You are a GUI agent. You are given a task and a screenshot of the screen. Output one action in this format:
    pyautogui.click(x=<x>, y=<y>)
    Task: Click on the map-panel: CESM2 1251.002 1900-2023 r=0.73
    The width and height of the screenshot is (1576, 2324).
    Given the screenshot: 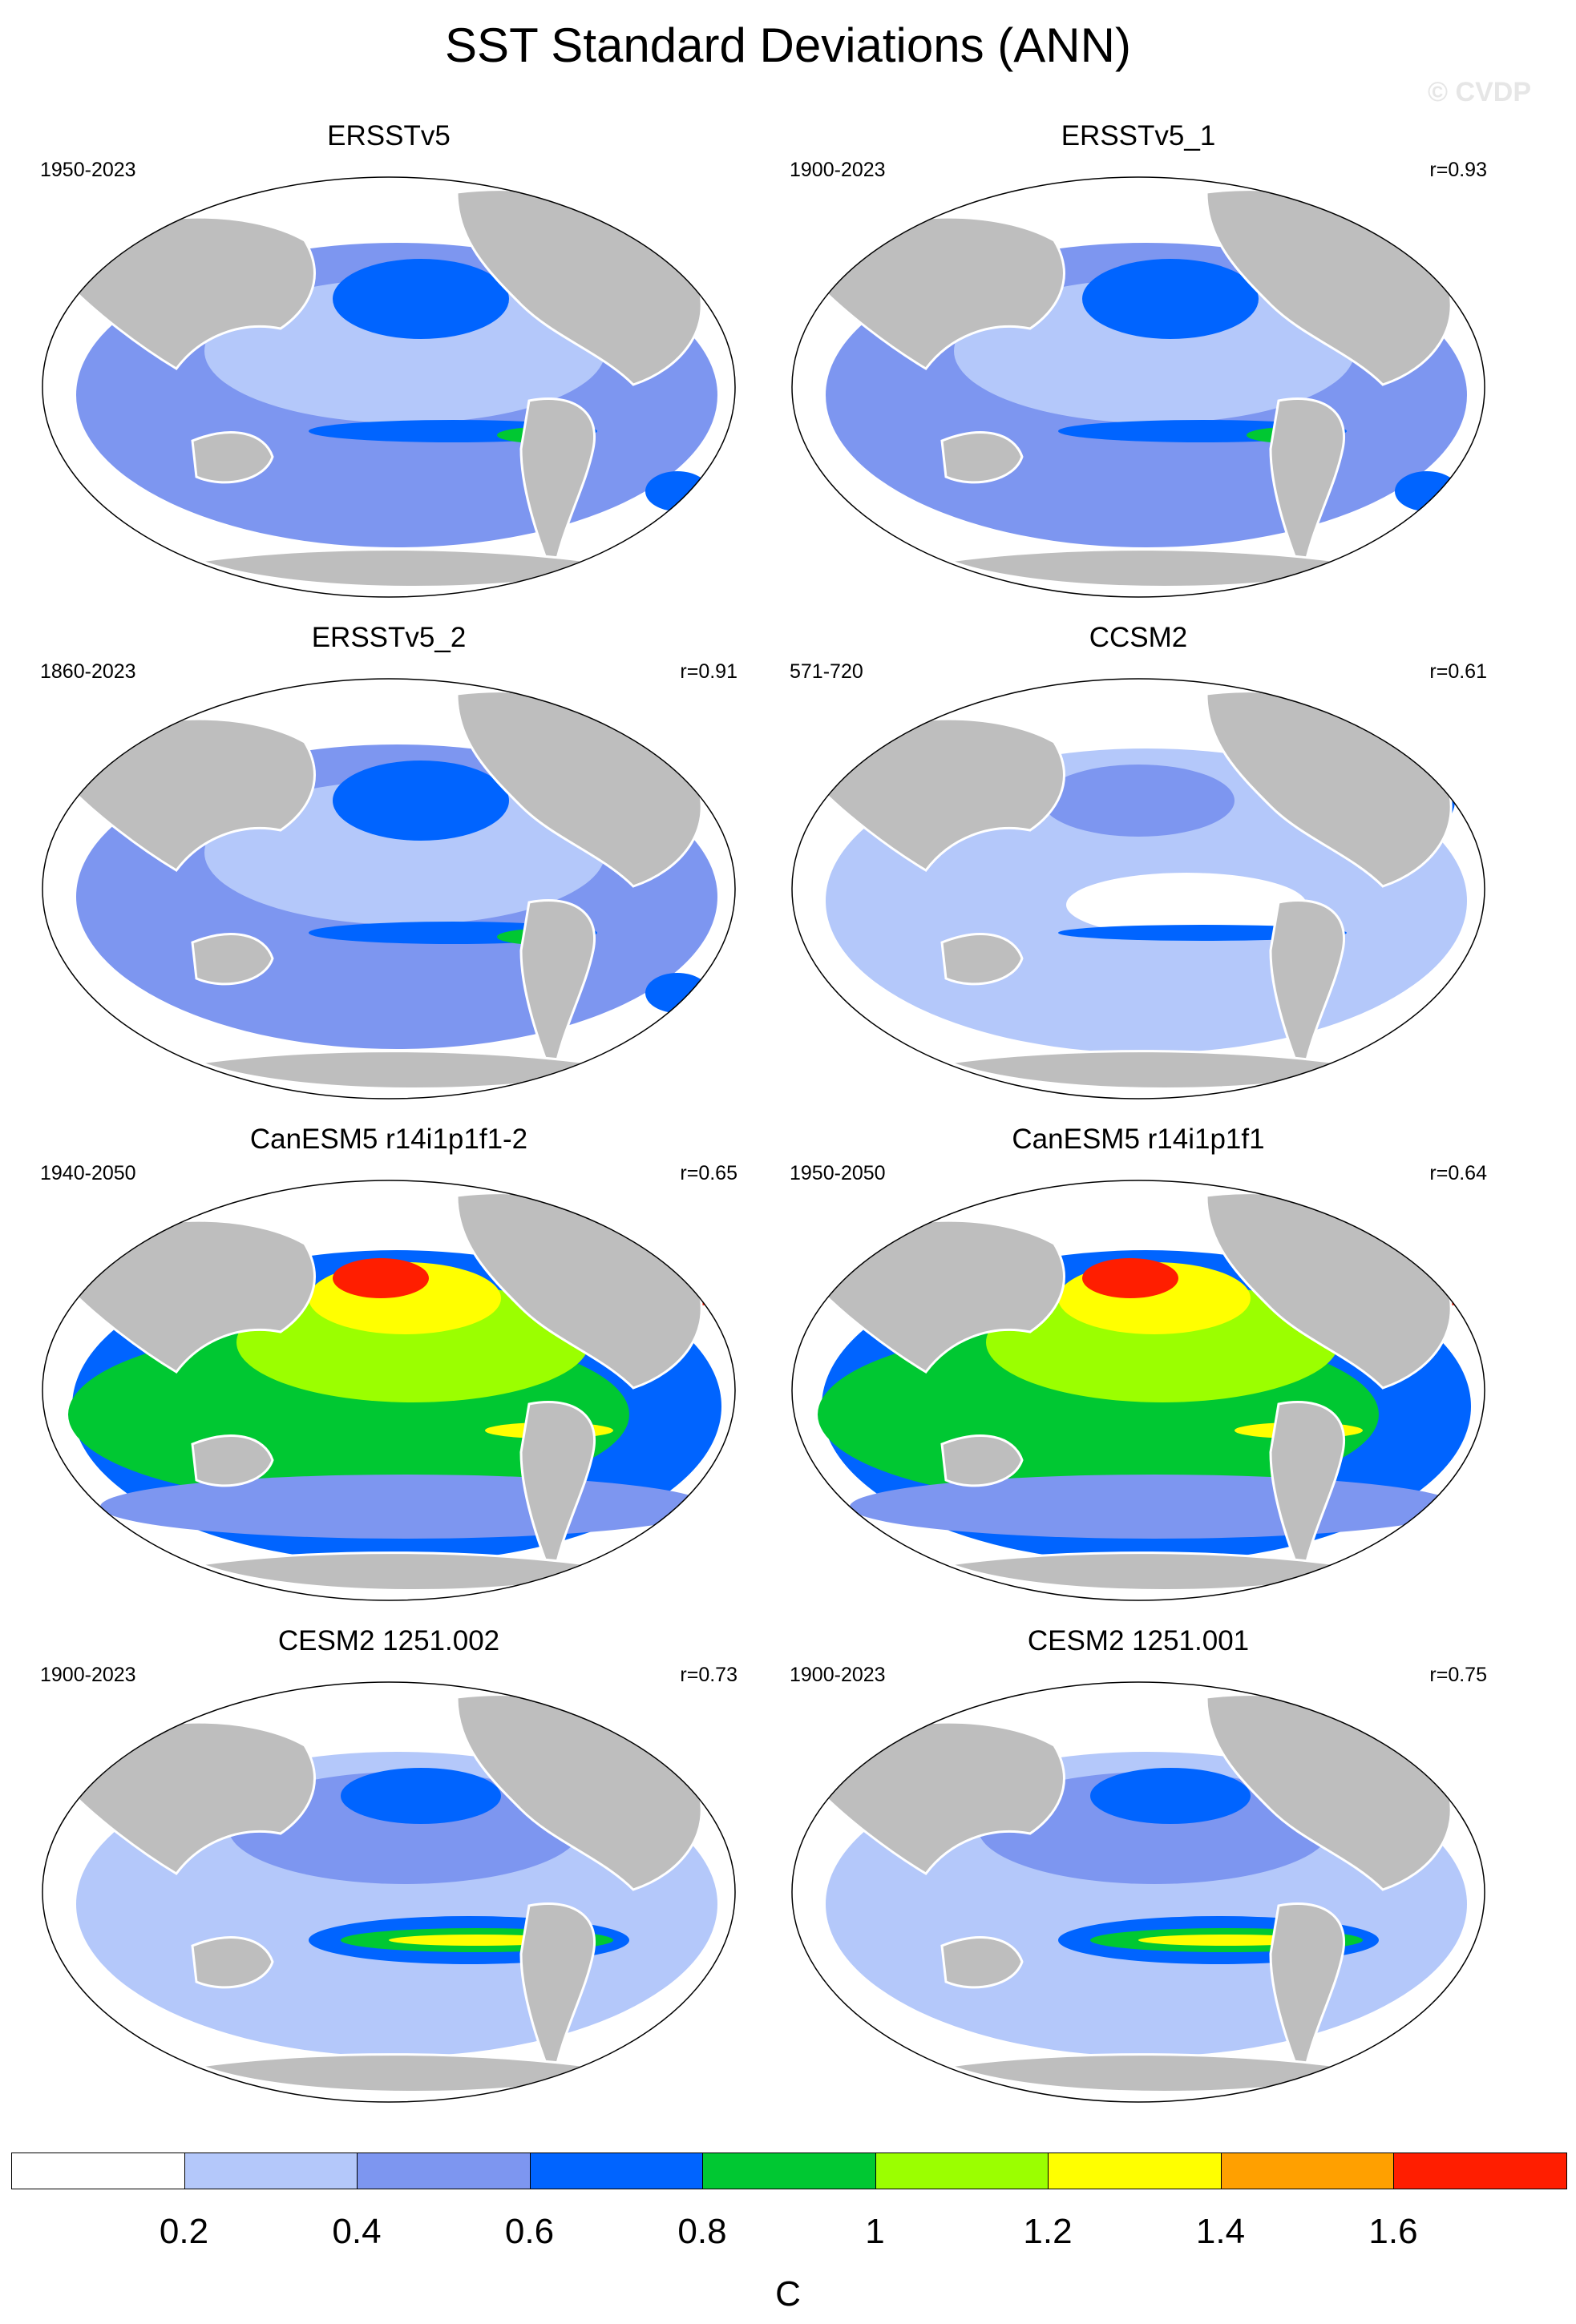 What is the action you would take?
    pyautogui.click(x=389, y=1865)
    